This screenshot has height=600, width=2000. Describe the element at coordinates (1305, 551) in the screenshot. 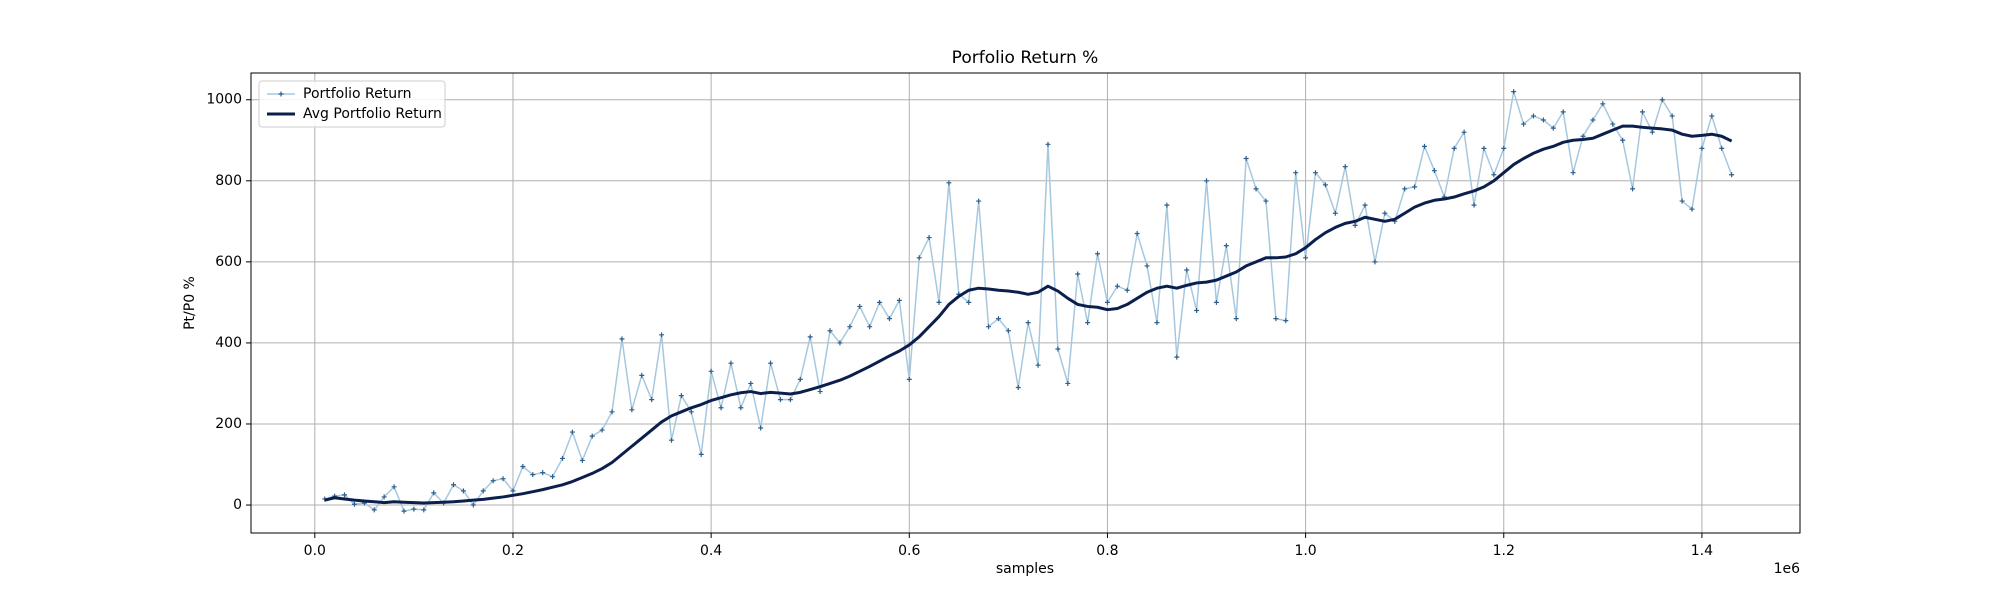

I see `x-tick-label: 1.0` at that location.